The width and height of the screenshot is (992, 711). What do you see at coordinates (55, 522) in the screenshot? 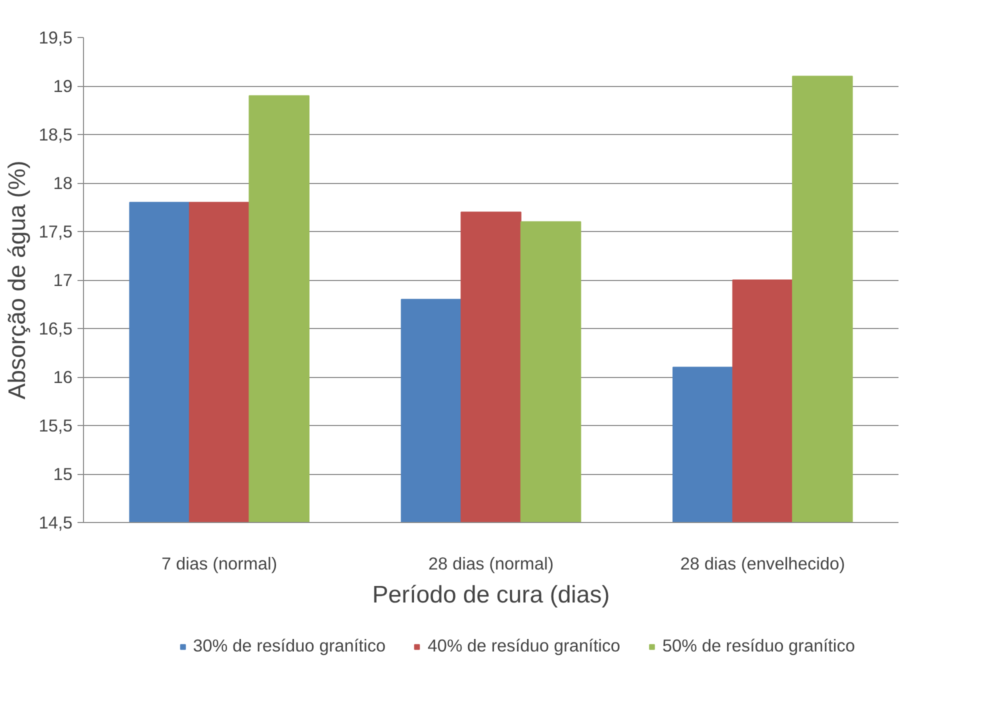
I see `y-tick-label: 14,5` at bounding box center [55, 522].